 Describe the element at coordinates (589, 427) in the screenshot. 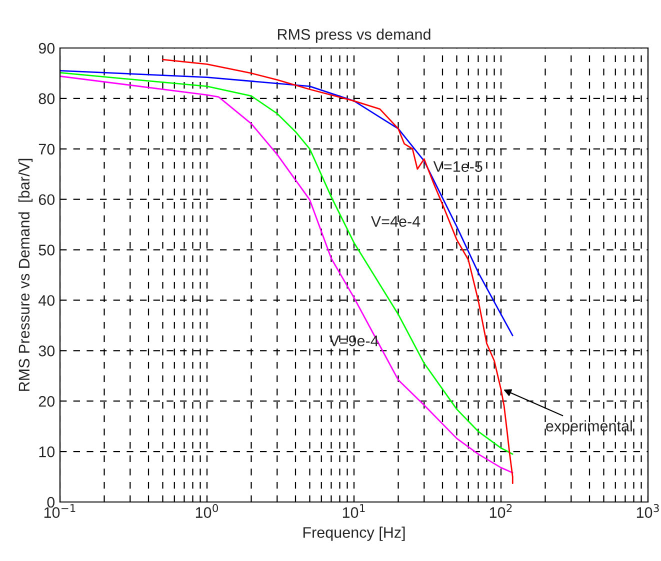

I see `annotation: experimental` at that location.